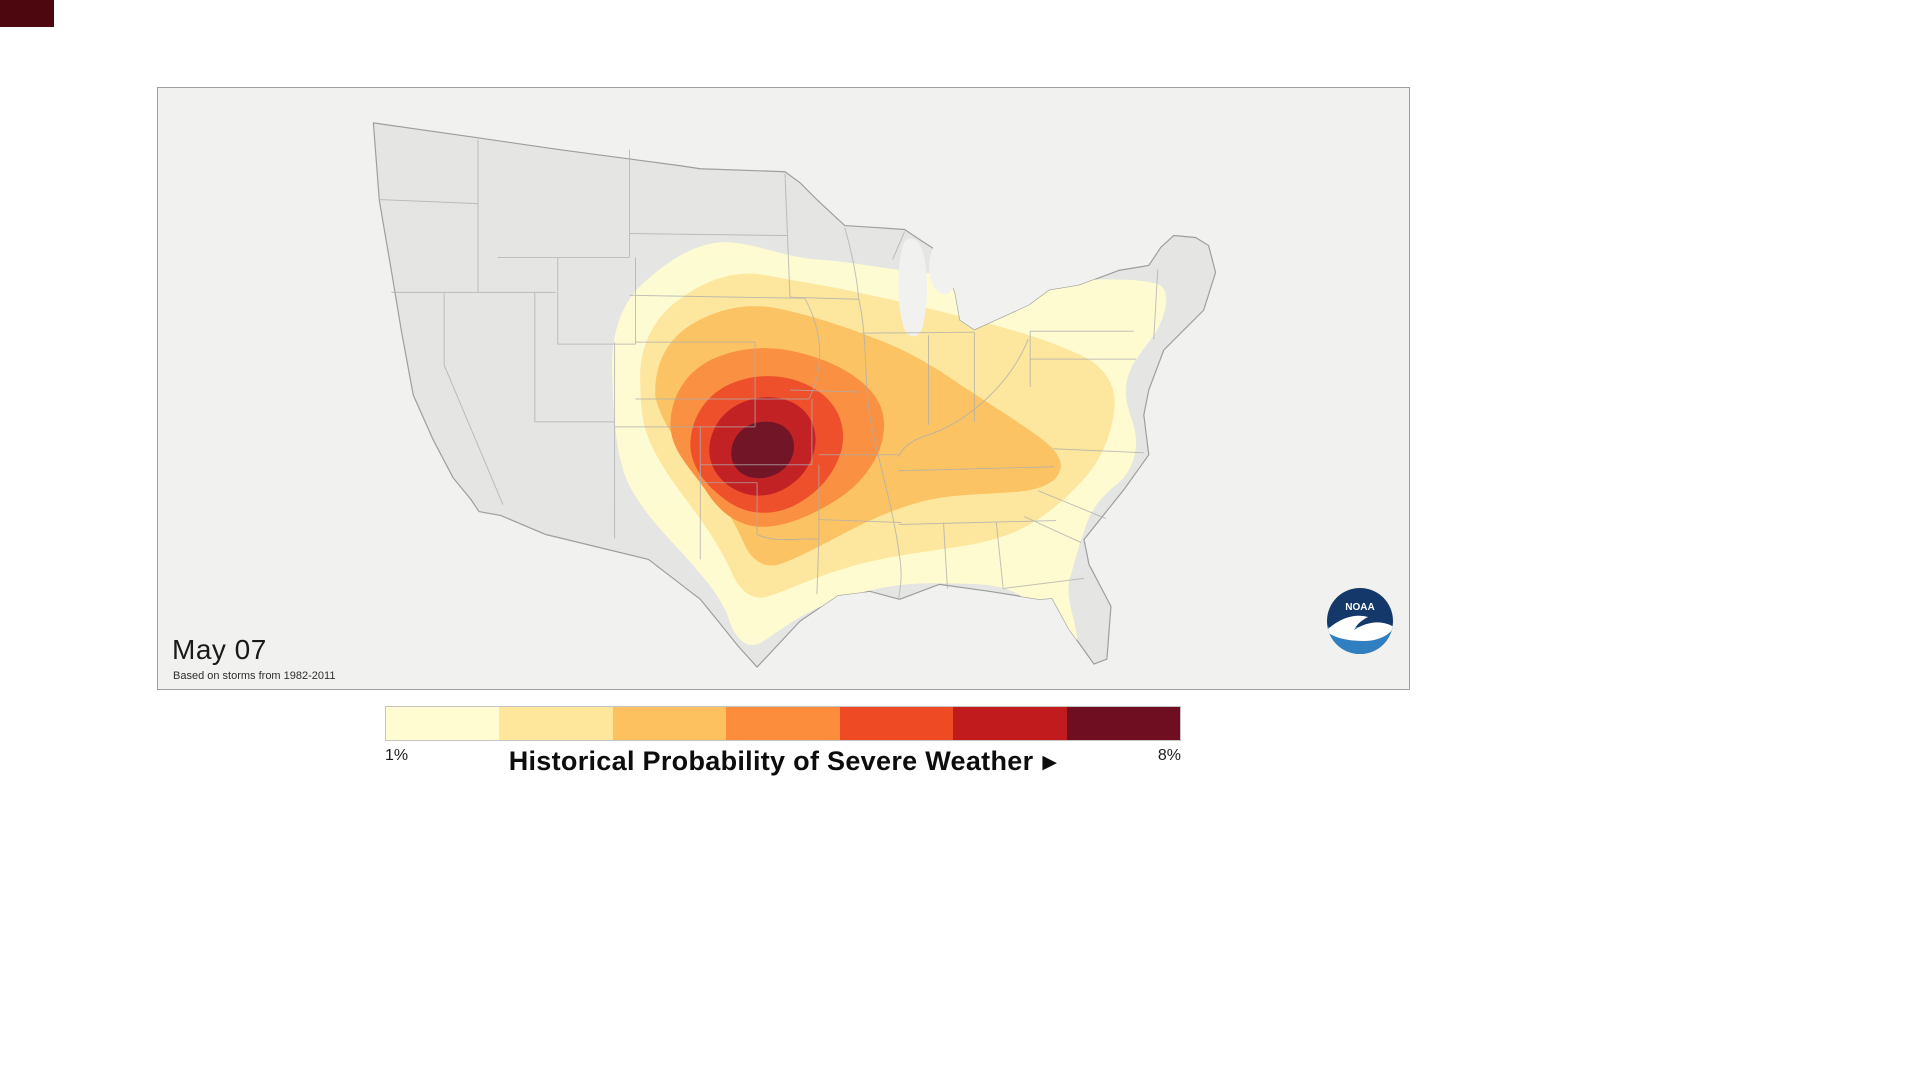 The height and width of the screenshot is (1080, 1920). I want to click on noaa-logo-text: NOAA, so click(1359, 607).